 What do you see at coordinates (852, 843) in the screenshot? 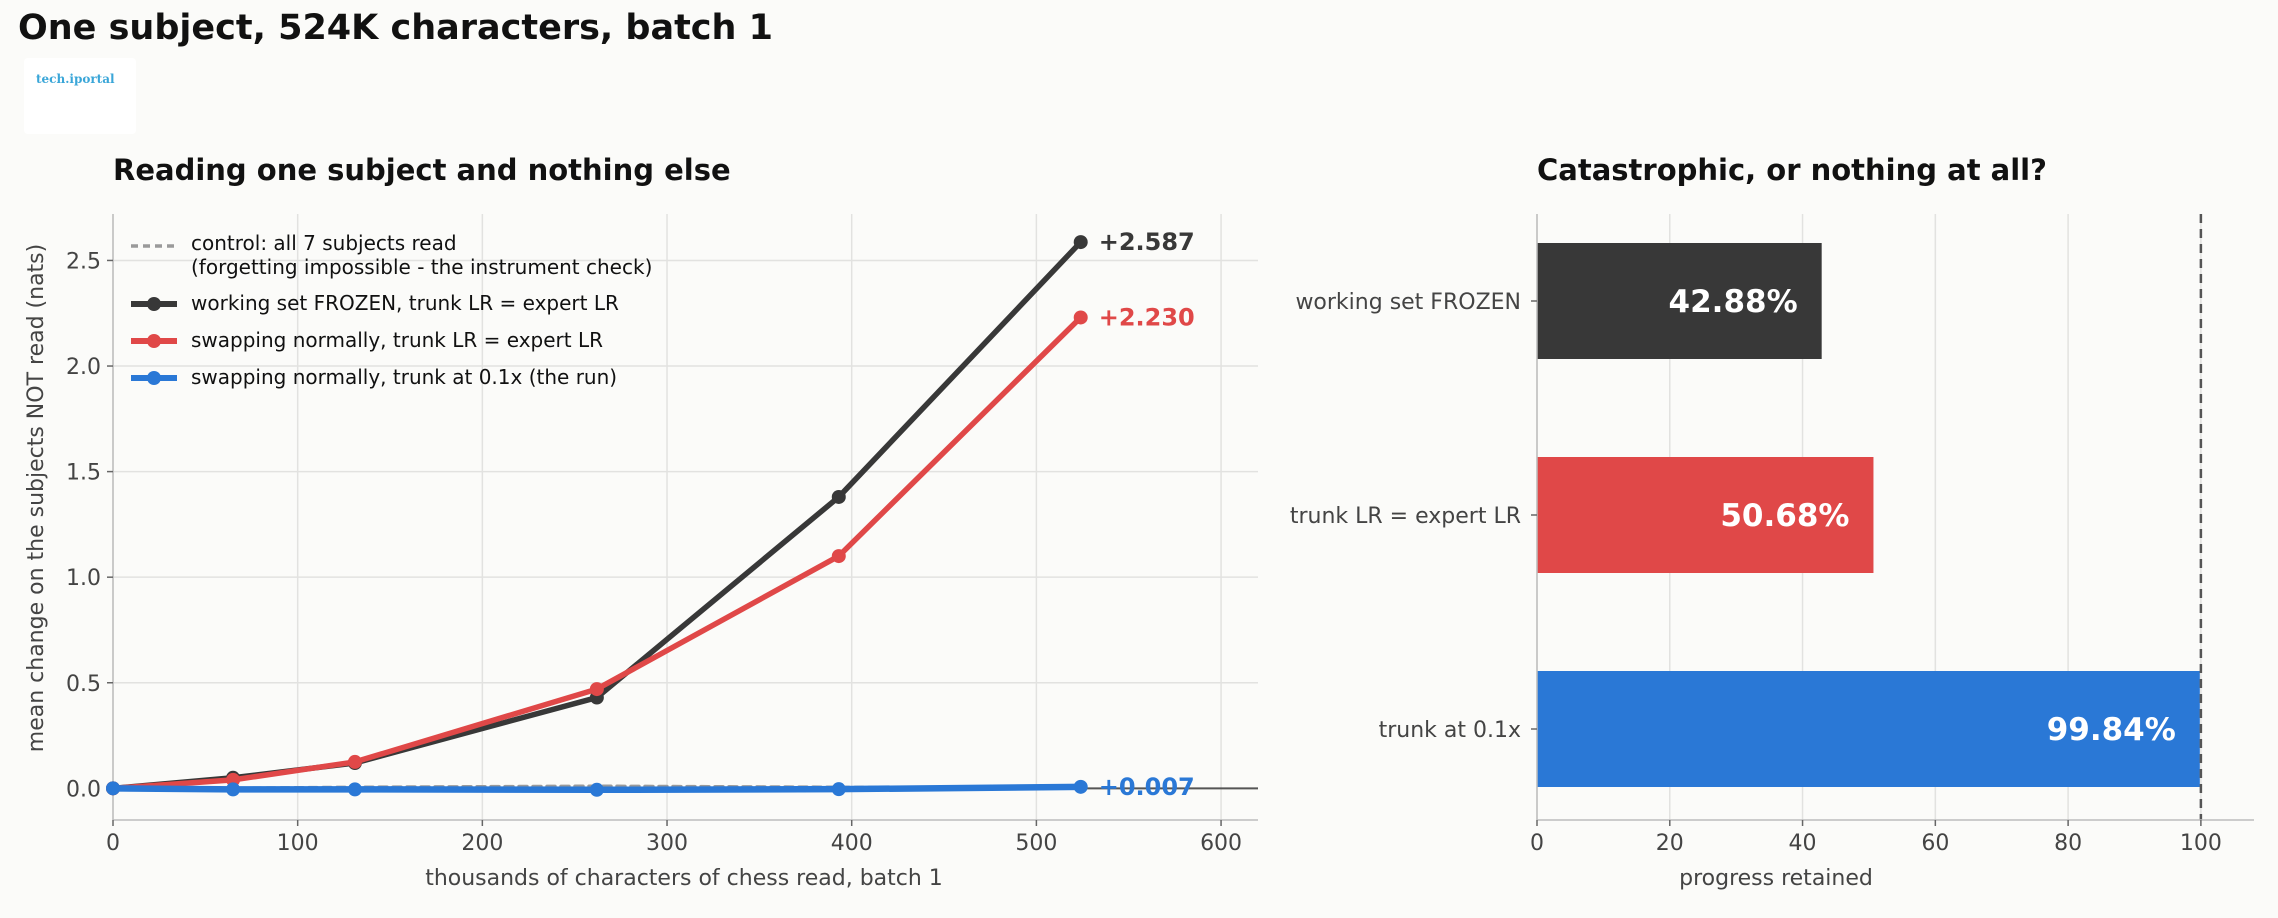
I see `x-tick-label: 400` at bounding box center [852, 843].